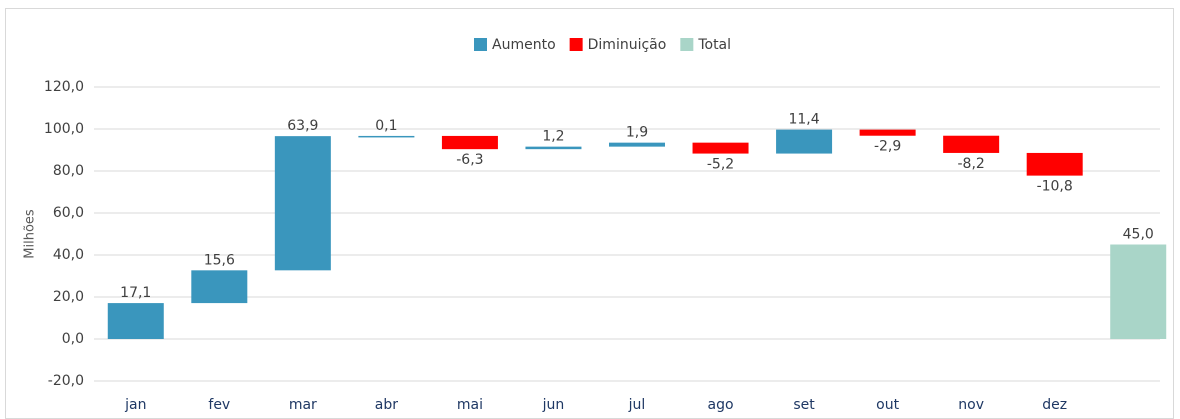 The height and width of the screenshot is (419, 1180). What do you see at coordinates (887, 405) in the screenshot?
I see `x-tick-label: out` at bounding box center [887, 405].